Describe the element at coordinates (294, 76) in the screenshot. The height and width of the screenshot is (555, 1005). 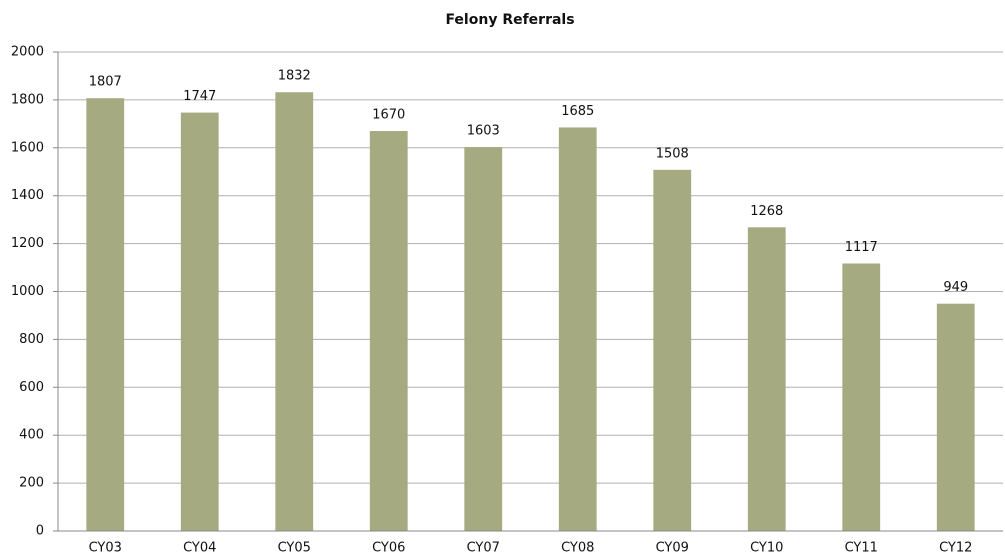
I see `data-label: 1832` at that location.